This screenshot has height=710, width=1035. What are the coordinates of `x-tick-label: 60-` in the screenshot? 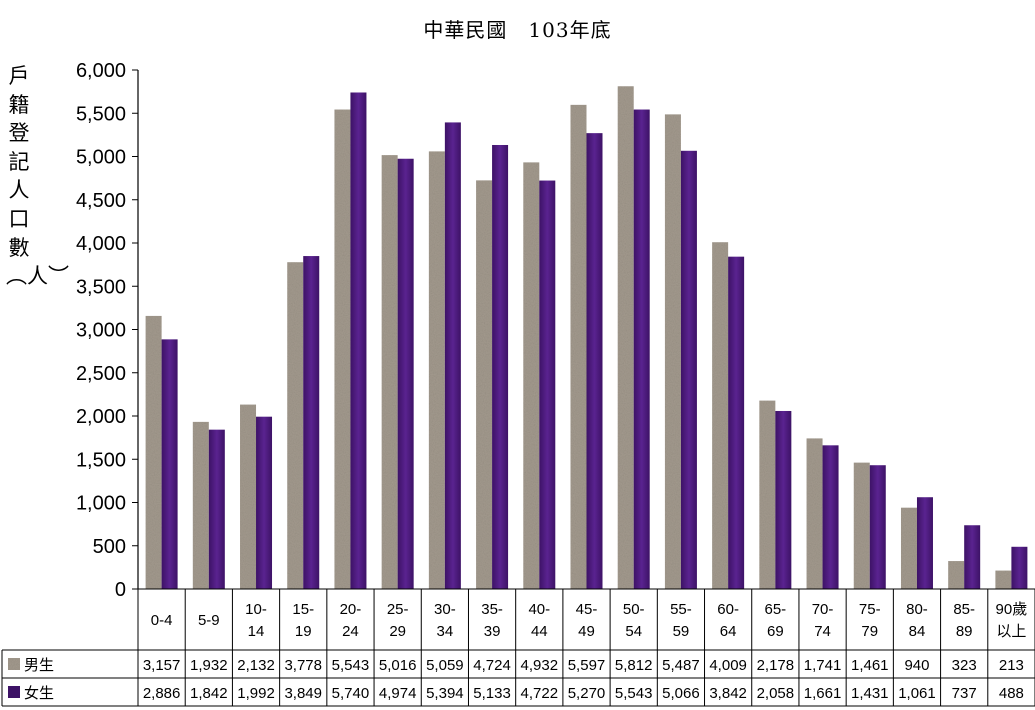 It's located at (728, 609).